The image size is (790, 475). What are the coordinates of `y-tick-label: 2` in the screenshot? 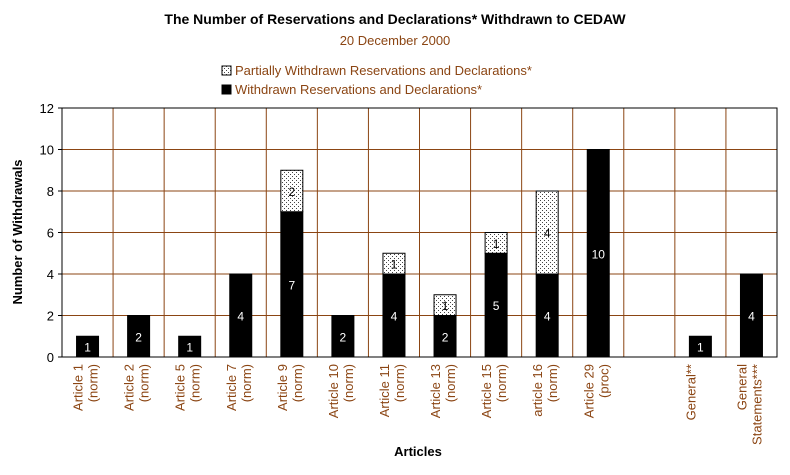 It's located at (50, 316).